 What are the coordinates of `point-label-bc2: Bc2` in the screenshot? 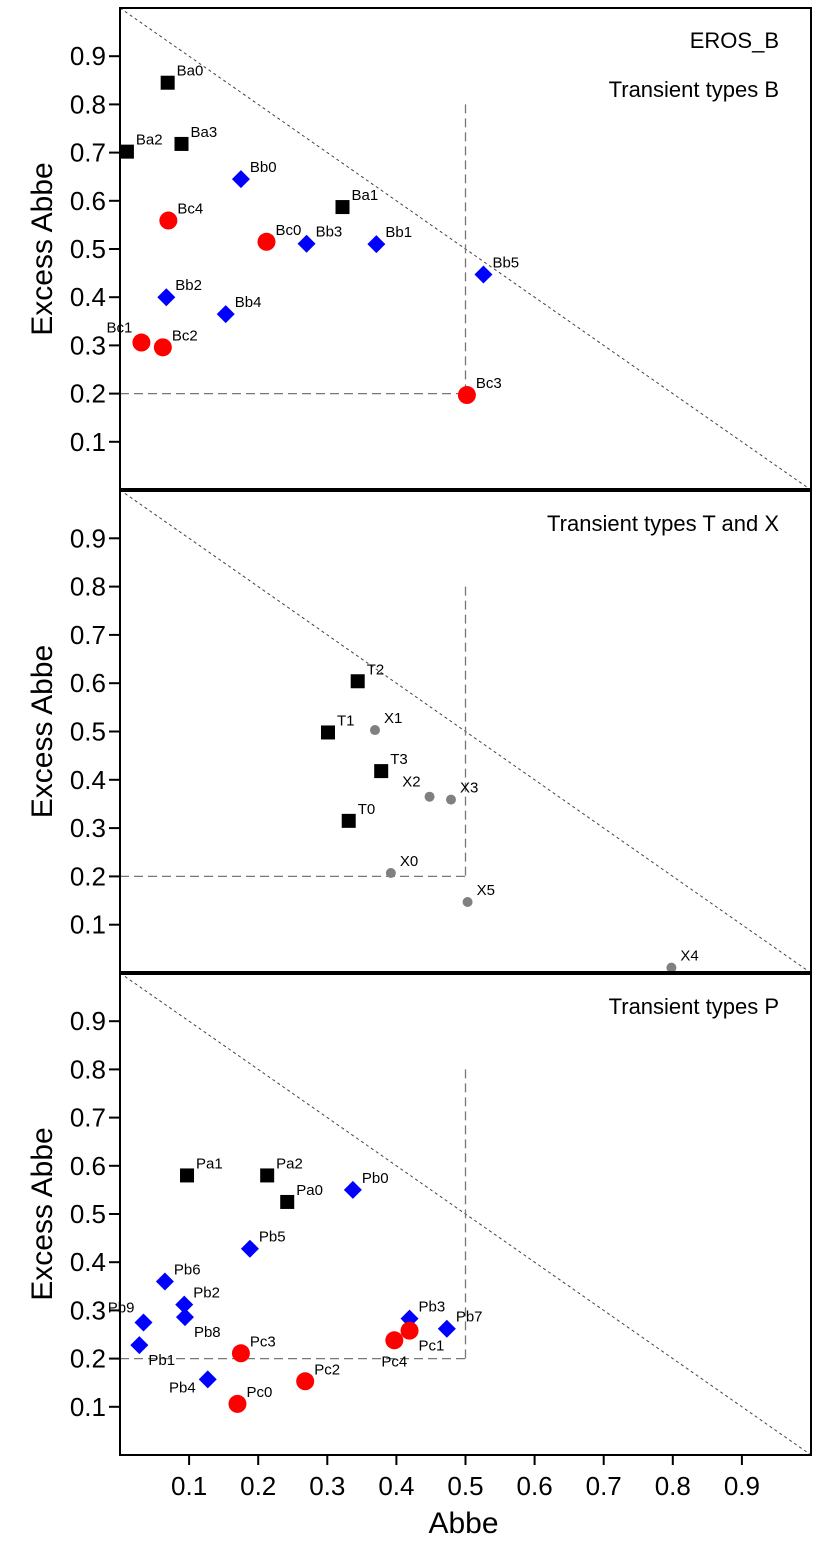 It's located at (185, 335).